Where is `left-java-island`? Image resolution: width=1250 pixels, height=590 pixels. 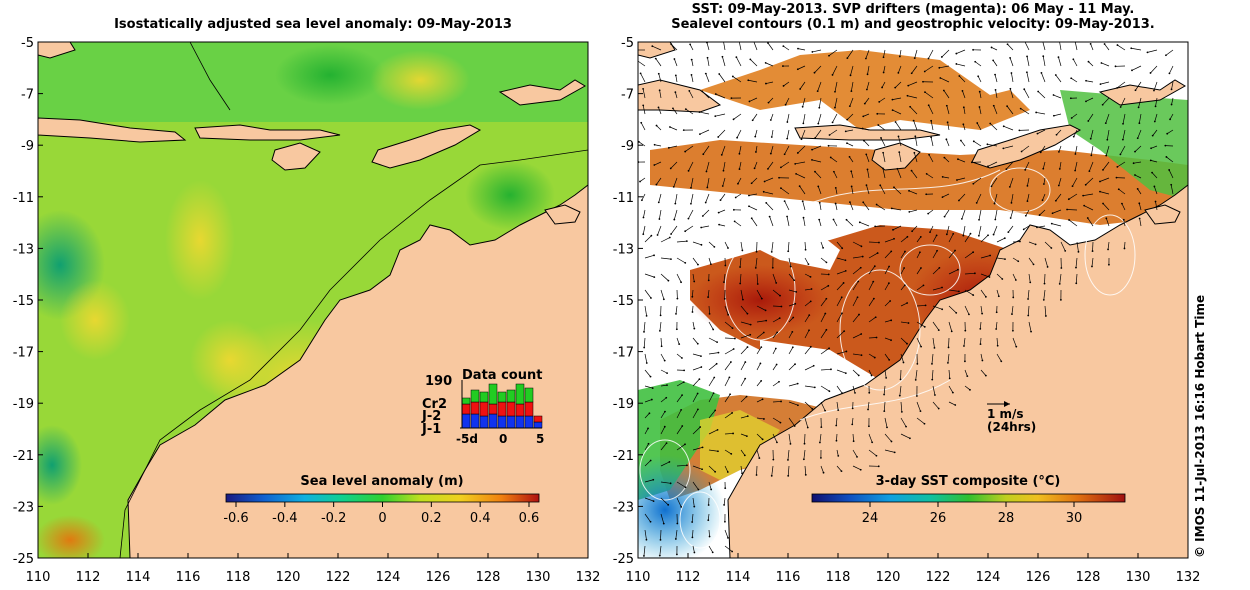 left-java-island is located at coordinates (112, 130).